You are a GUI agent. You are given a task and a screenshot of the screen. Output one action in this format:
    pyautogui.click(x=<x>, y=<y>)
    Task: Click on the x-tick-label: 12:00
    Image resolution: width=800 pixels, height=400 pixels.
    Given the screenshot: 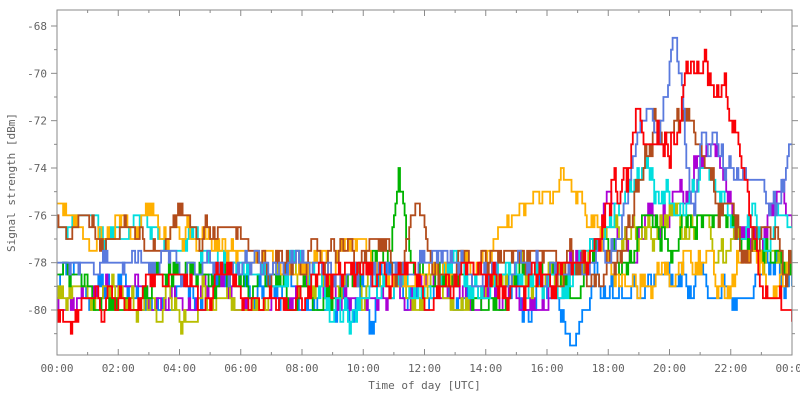 What is the action you would take?
    pyautogui.click(x=424, y=368)
    